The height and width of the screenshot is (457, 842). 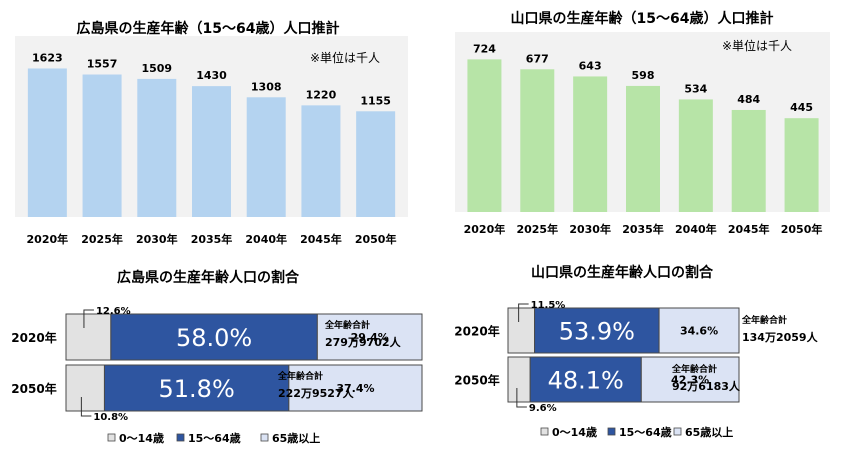 What do you see at coordinates (484, 48) in the screenshot?
I see `data-label: 724` at bounding box center [484, 48].